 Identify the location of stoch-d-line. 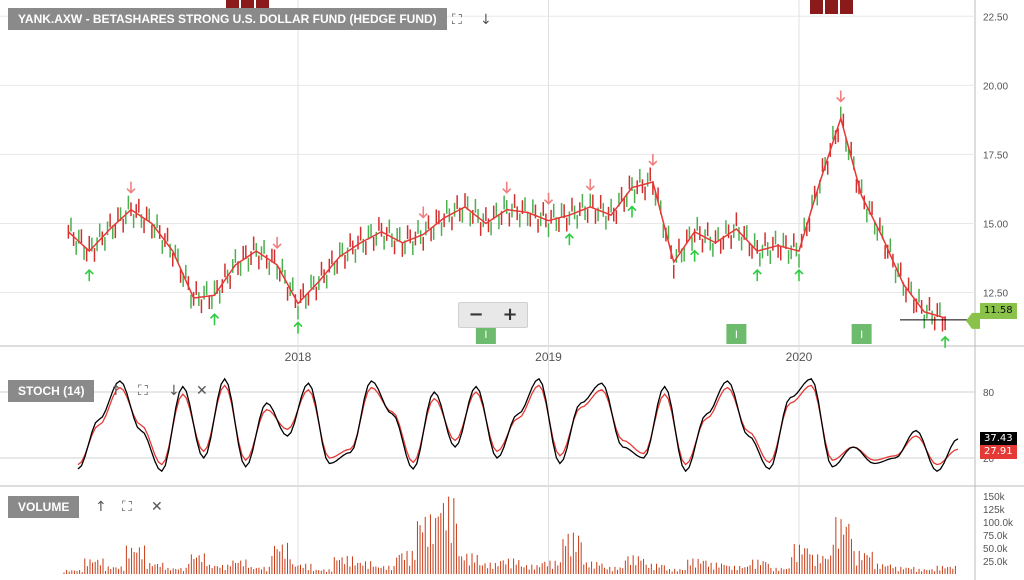
(518, 425).